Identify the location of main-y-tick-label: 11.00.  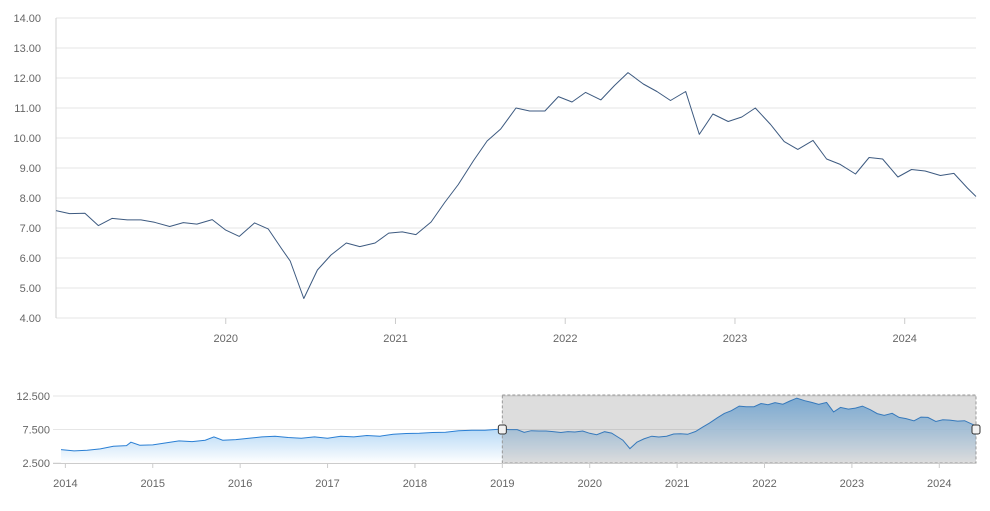
(27, 109).